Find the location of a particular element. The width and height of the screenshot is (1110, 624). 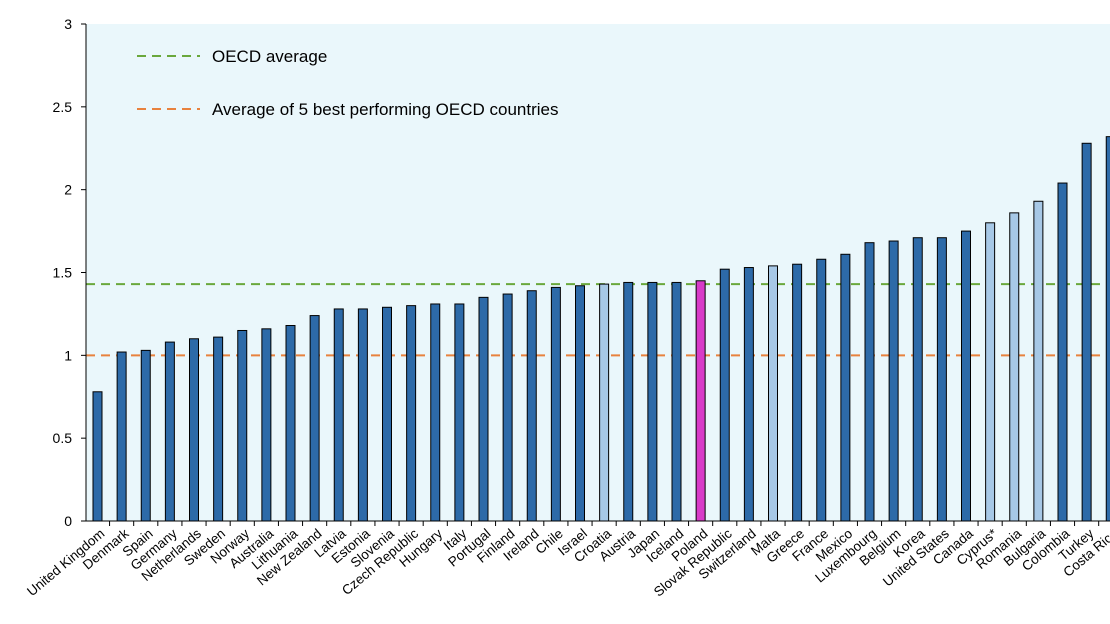

bar-germany is located at coordinates (169, 431).